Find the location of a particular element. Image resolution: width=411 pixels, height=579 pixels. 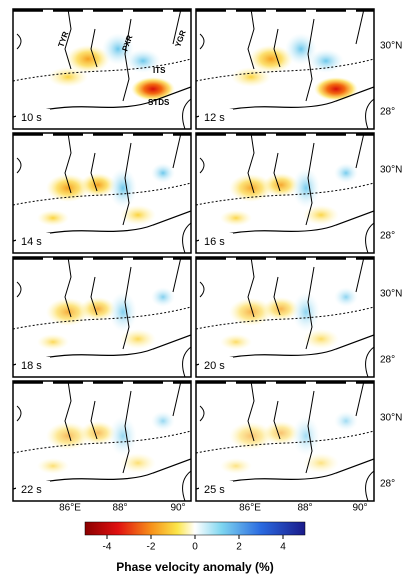

map-panel: 22 s is located at coordinates (102, 441).